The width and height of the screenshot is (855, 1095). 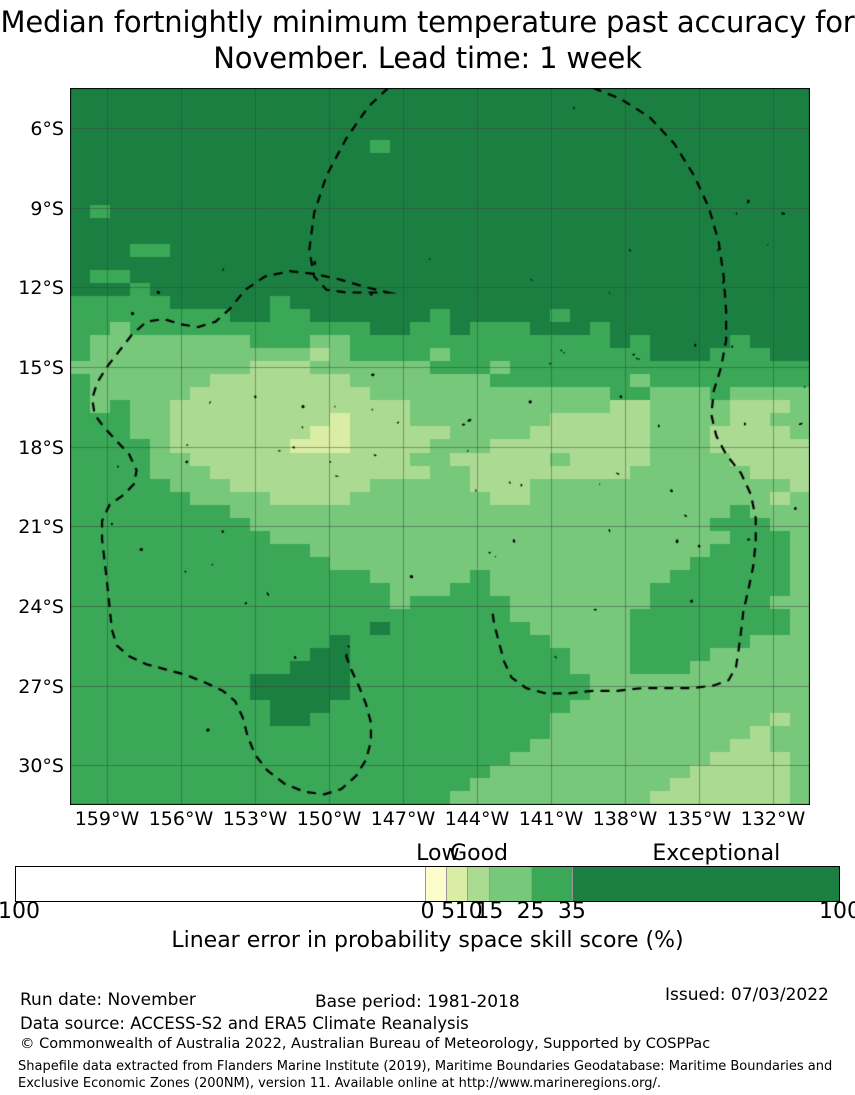 What do you see at coordinates (479, 853) in the screenshot?
I see `colorbar-category-label: Good` at bounding box center [479, 853].